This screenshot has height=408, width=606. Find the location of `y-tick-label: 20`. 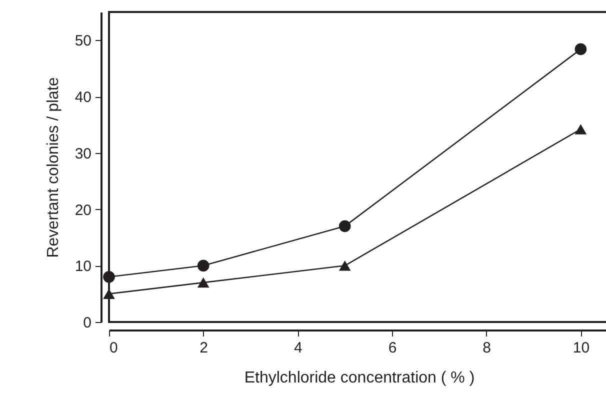

y-tick-label: 20 is located at coordinates (83, 210).